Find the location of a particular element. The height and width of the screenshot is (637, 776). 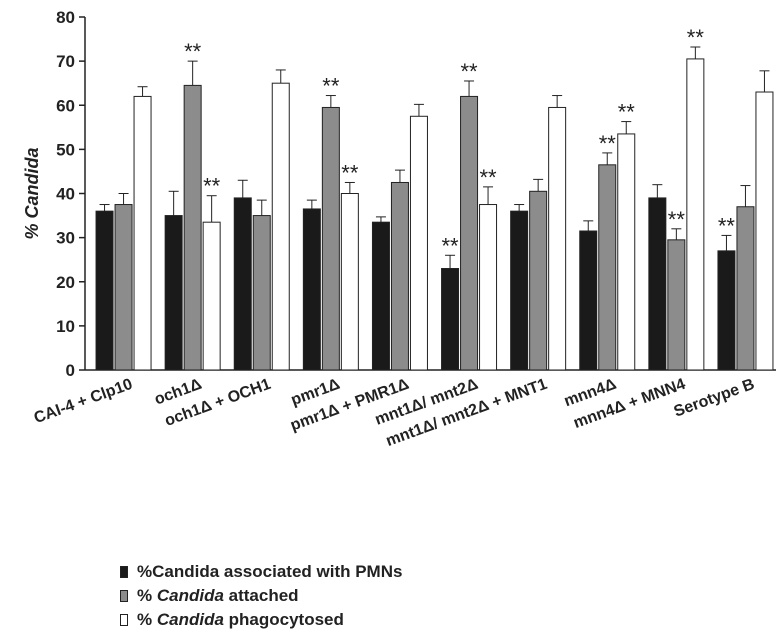

y-tick-label: 0 is located at coordinates (70, 370).